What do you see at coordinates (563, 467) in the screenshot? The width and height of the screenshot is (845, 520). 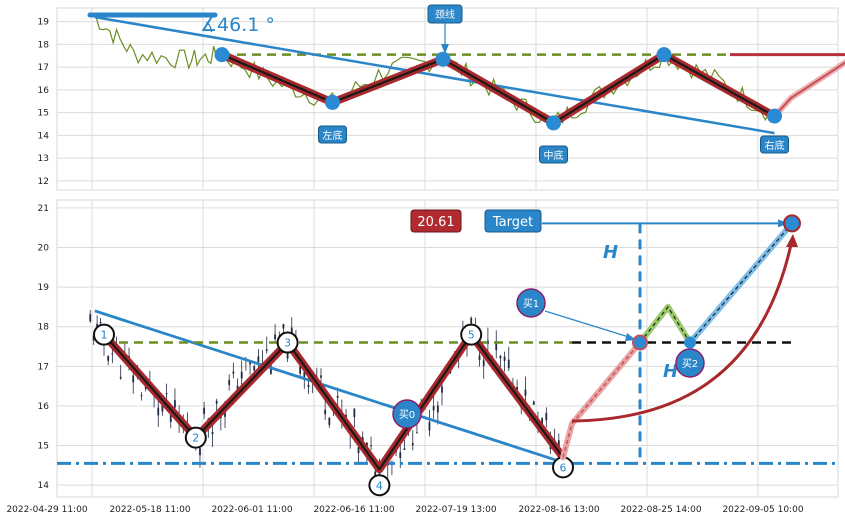 I see `pivot-number-6: 6` at bounding box center [563, 467].